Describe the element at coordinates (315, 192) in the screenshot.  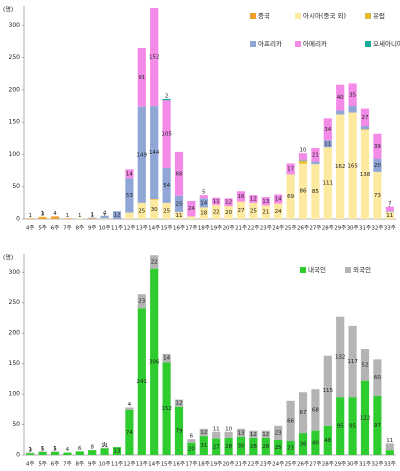
I see `data-label: 85` at that location.